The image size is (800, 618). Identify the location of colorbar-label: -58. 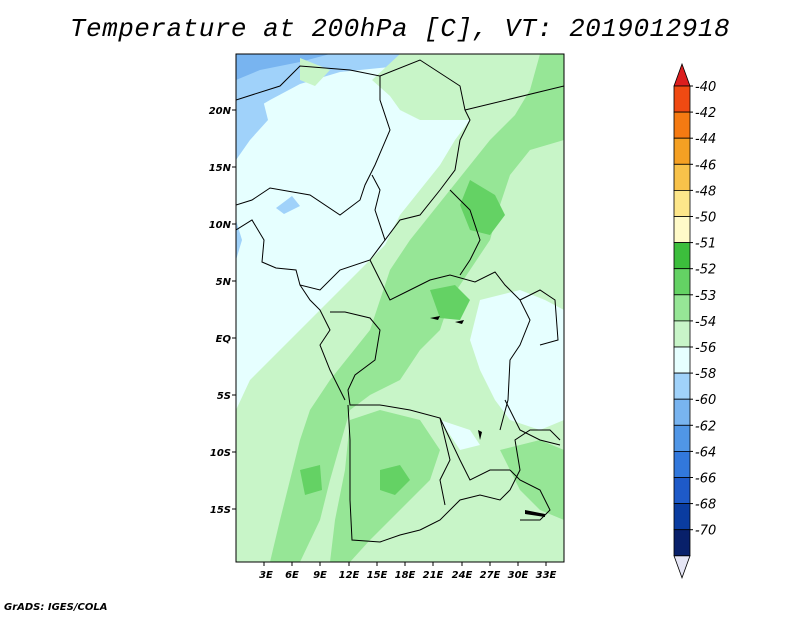
(705, 374).